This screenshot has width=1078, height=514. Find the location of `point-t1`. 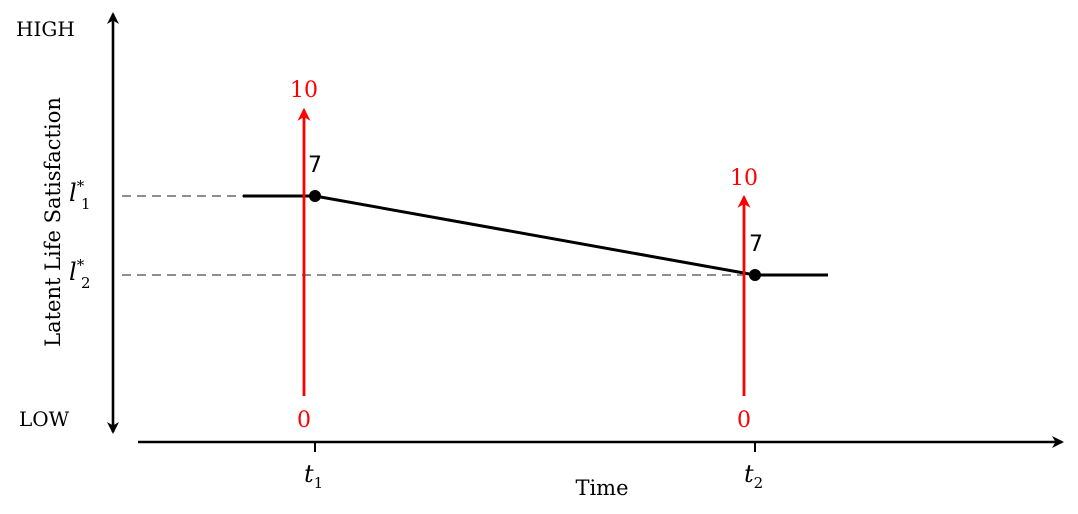

point-t1 is located at coordinates (315, 196).